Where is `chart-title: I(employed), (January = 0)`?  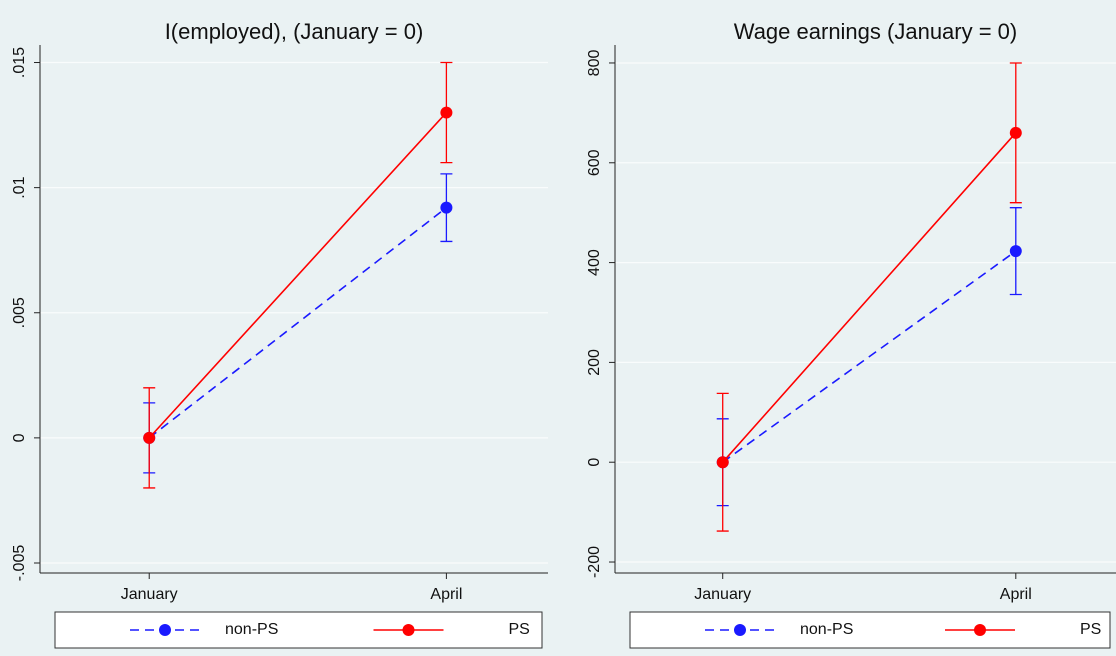
chart-title: I(employed), (January = 0) is located at coordinates (294, 31).